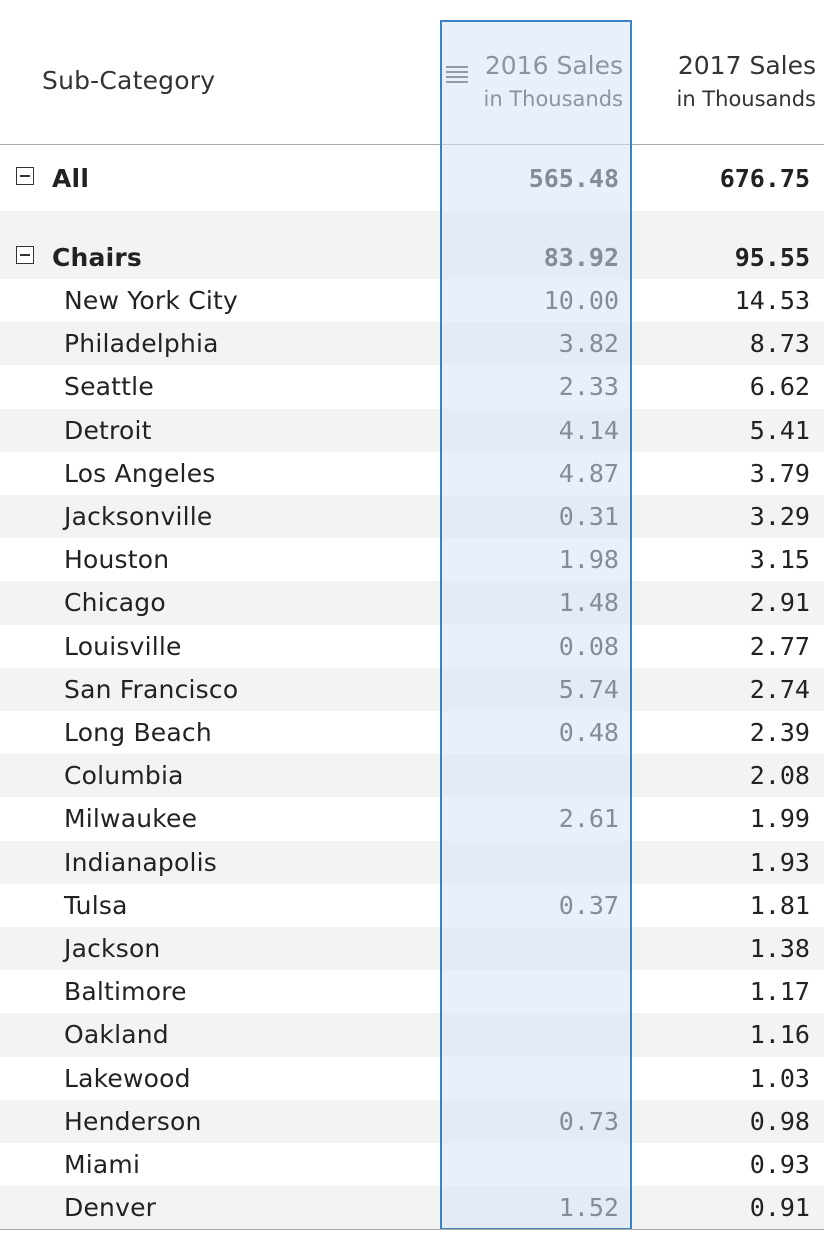  What do you see at coordinates (772, 257) in the screenshot?
I see `cell-2017-sales: 95.55` at bounding box center [772, 257].